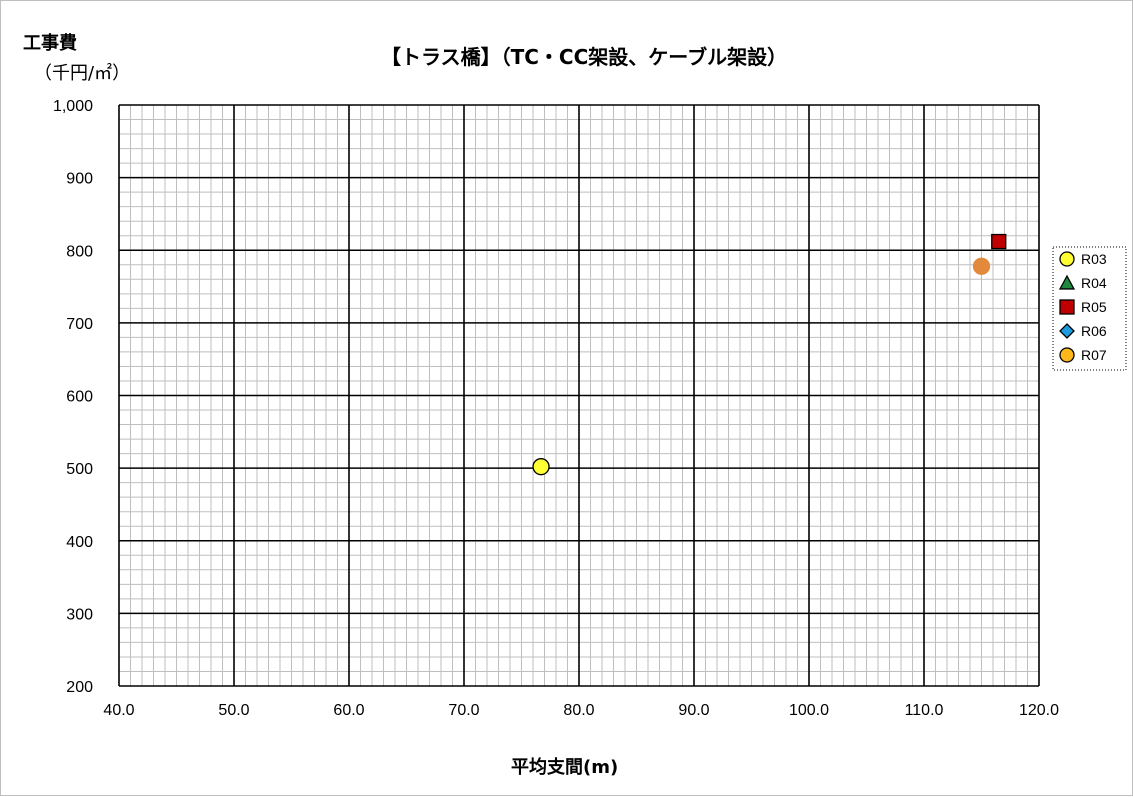 The image size is (1133, 797). I want to click on data-point-r07, so click(981, 266).